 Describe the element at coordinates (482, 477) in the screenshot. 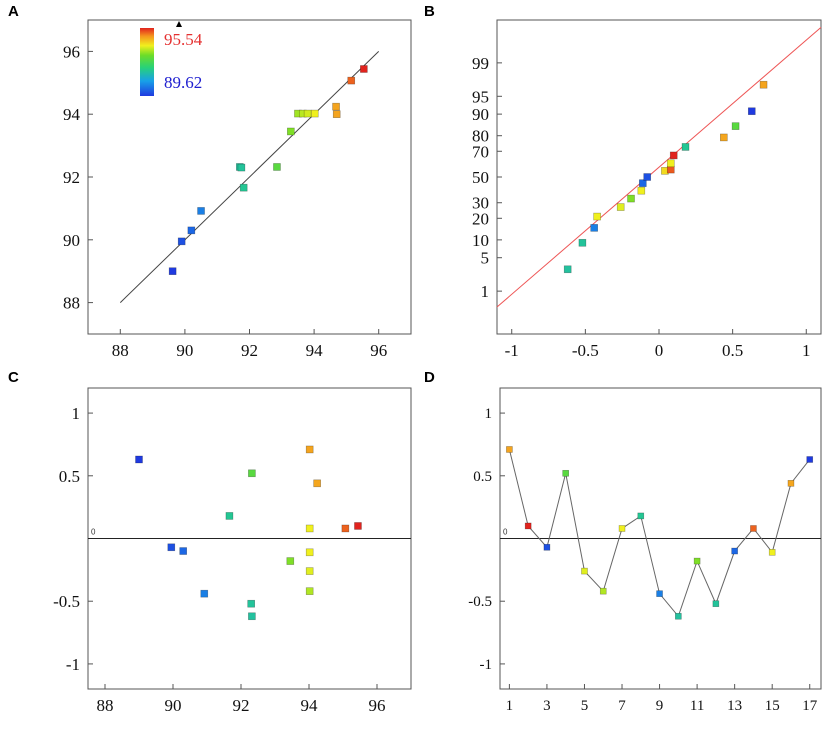

I see `panel-d-y-tick-label: 0.5` at that location.